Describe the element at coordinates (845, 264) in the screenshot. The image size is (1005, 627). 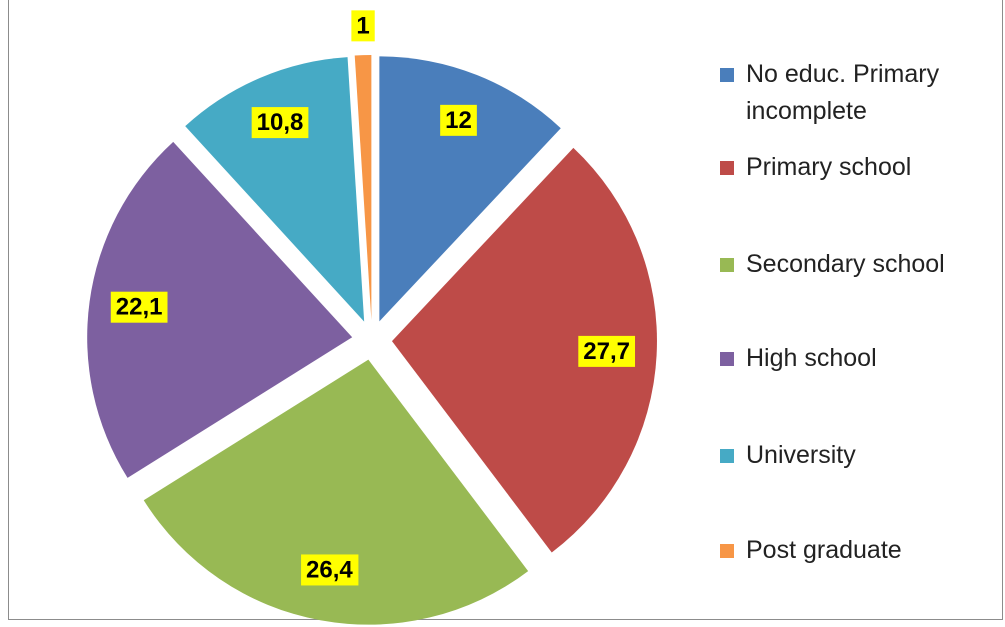
I see `legend-label: Secondary school` at that location.